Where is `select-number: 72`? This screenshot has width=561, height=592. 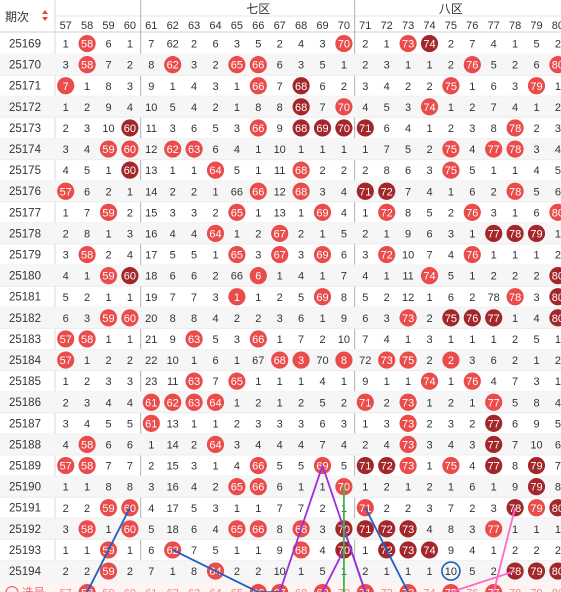
select-number: 72 is located at coordinates (387, 590).